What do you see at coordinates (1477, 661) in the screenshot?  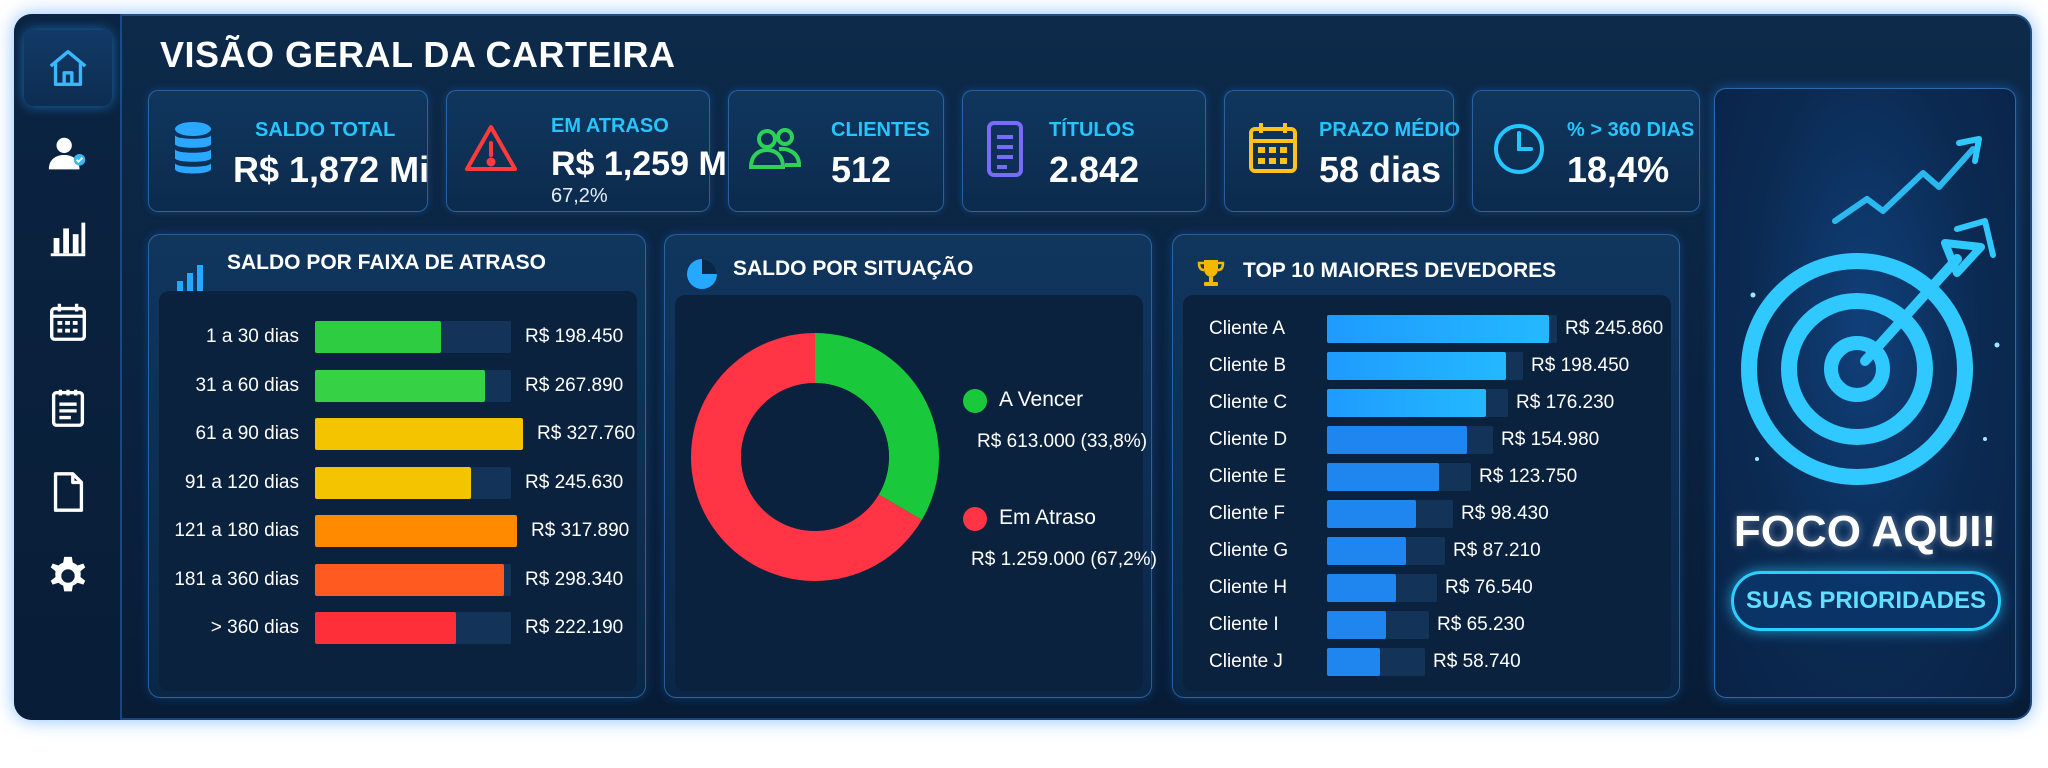 I see `debtor-value: R$ 58.740` at bounding box center [1477, 661].